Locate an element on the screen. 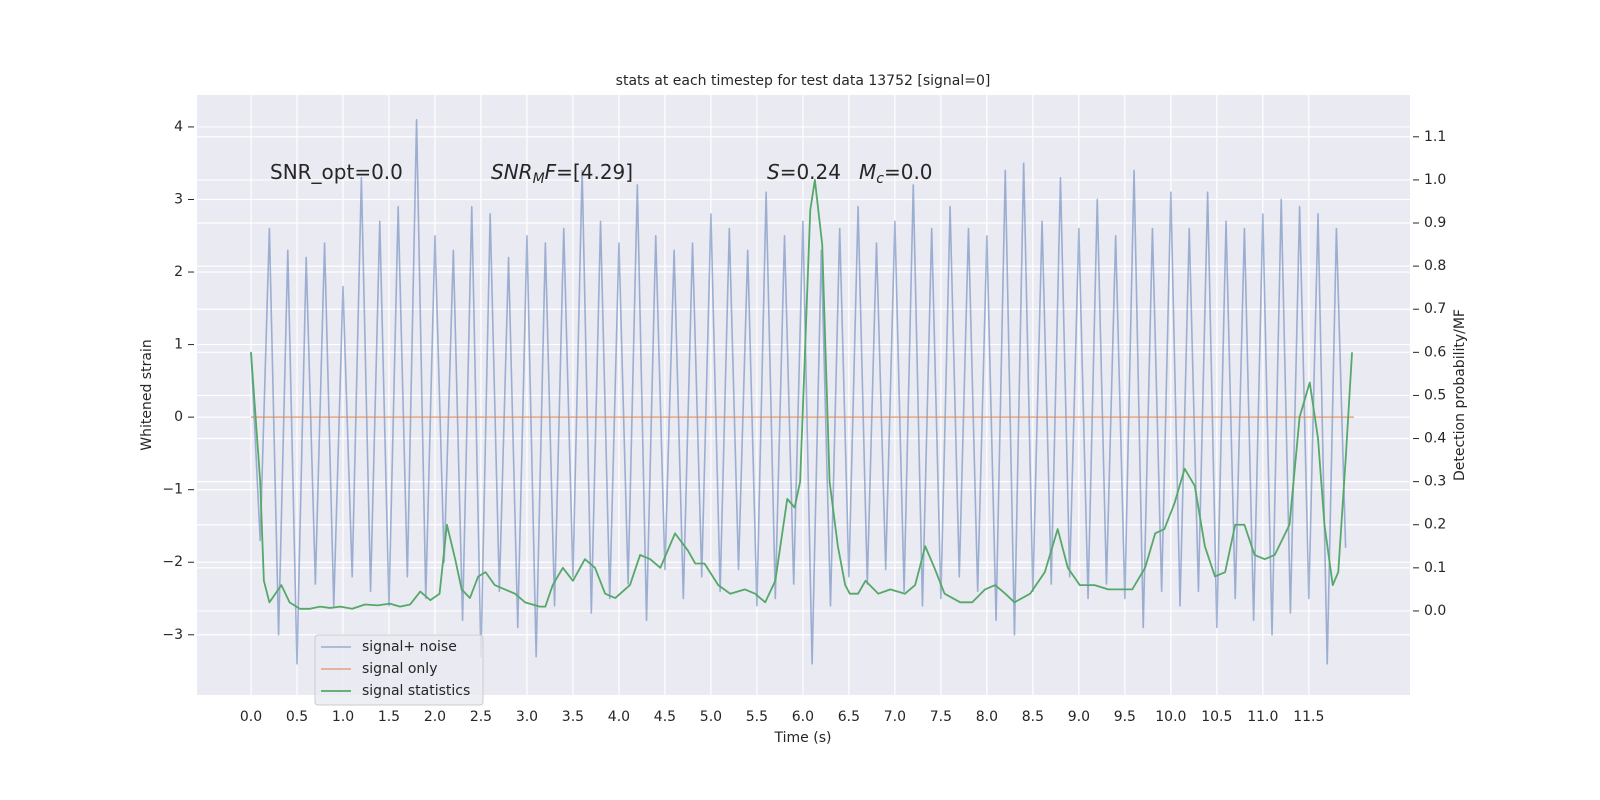  x-tick-label: 4.5 is located at coordinates (665, 717).